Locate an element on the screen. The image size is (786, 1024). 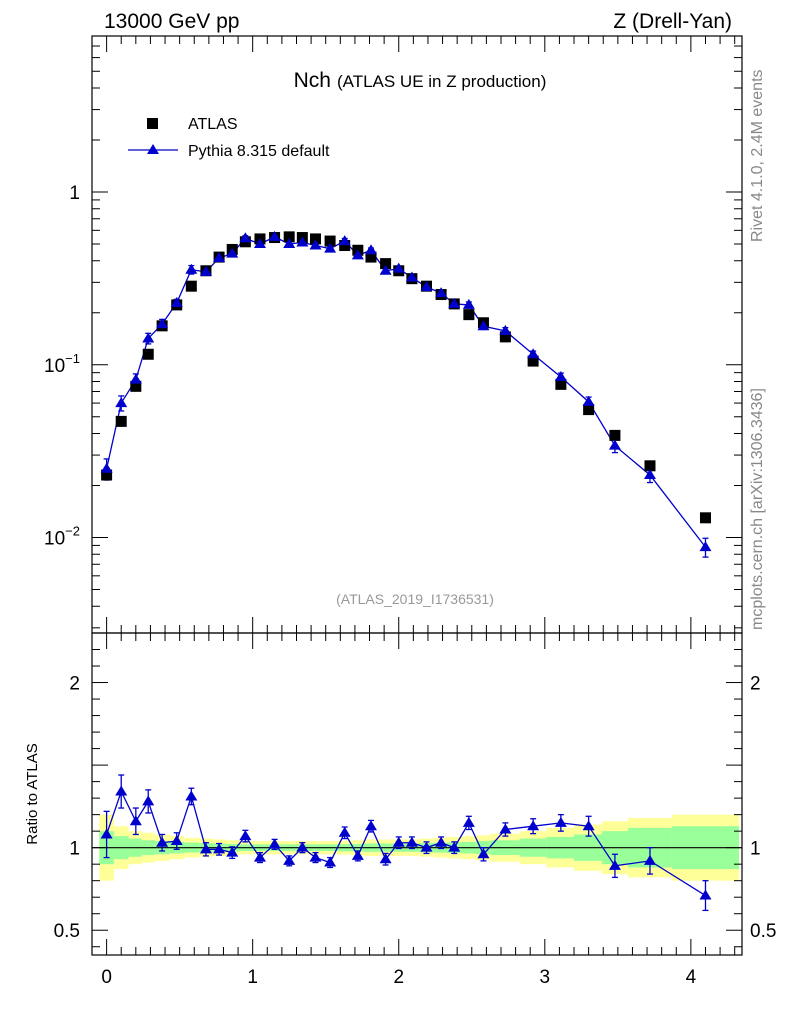
main-ytick-label: 1 is located at coordinates (74, 193).